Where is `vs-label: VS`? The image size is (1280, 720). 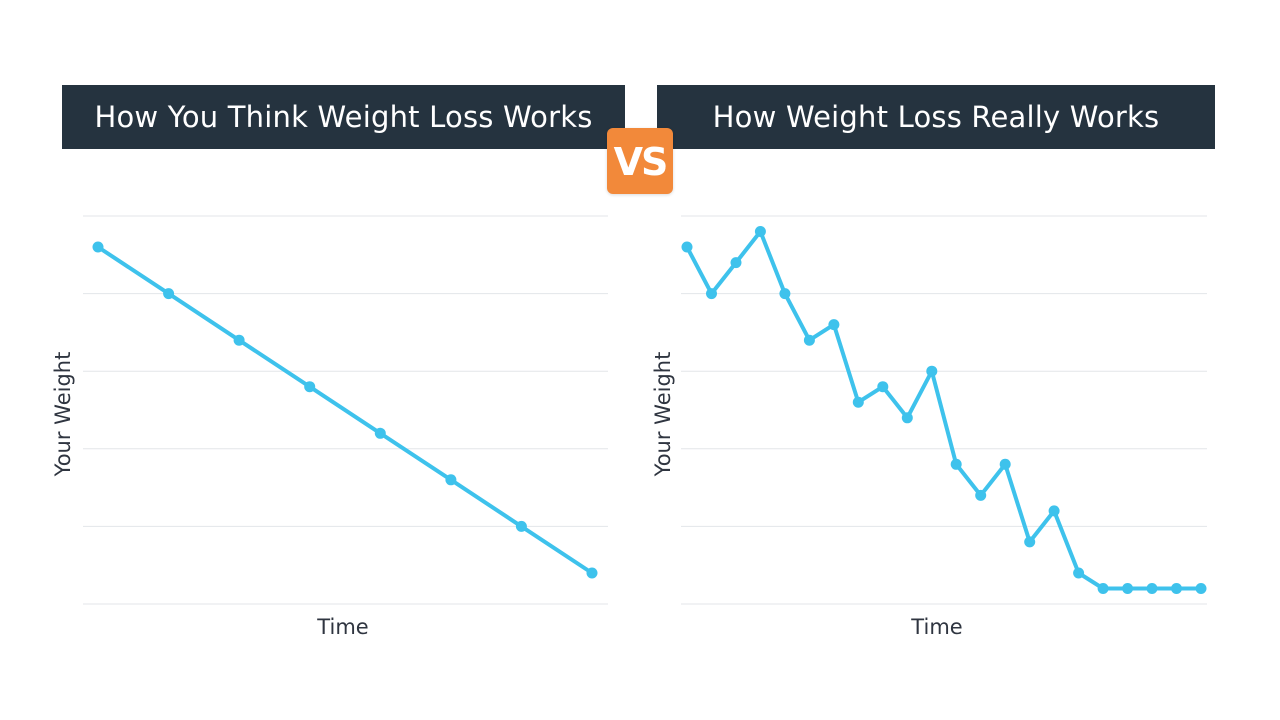 vs-label: VS is located at coordinates (640, 162).